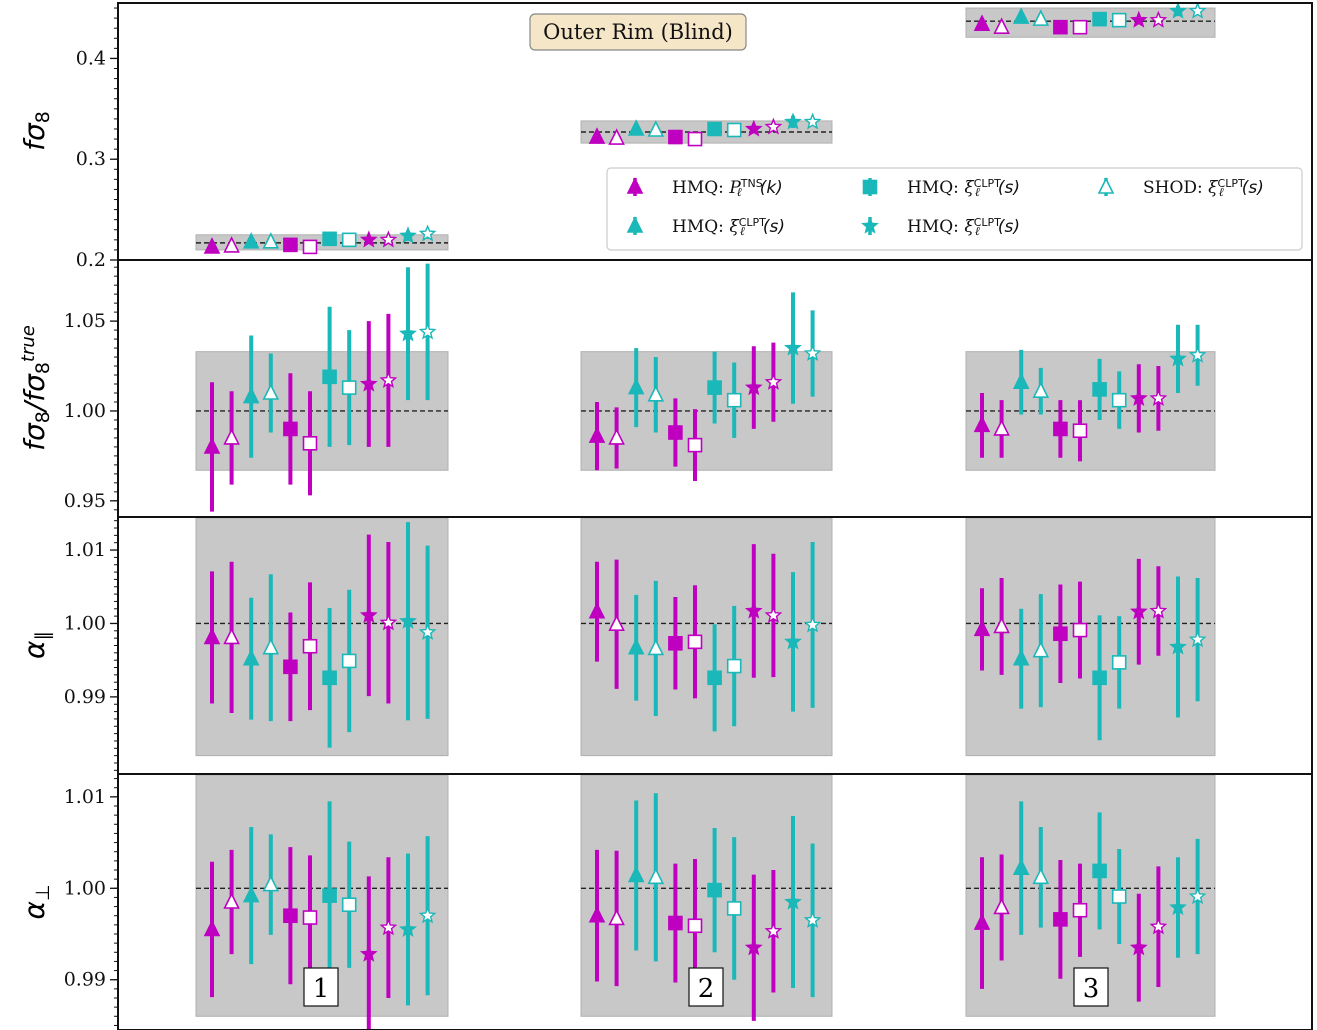  What do you see at coordinates (91, 159) in the screenshot?
I see `tick-label: 0.3` at bounding box center [91, 159].